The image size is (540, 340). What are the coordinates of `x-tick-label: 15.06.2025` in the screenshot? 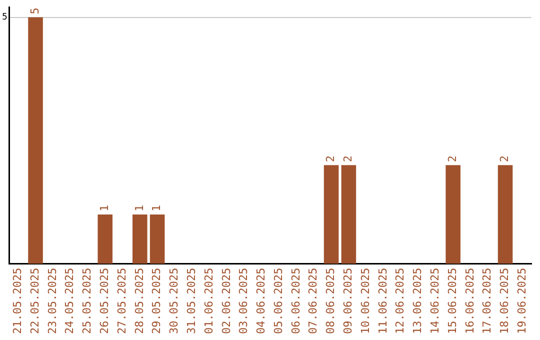 It's located at (452, 301).